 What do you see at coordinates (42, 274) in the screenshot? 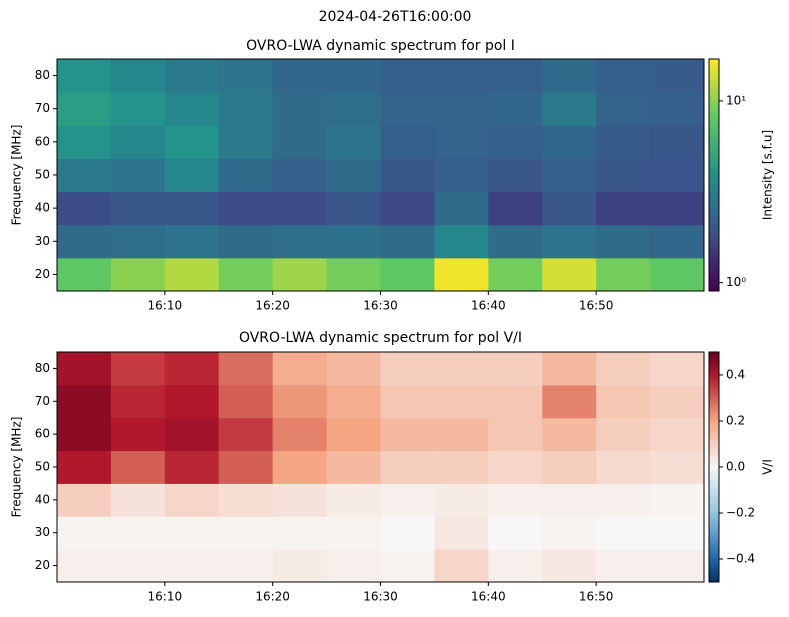
I see `y-tick-label: 20` at bounding box center [42, 274].